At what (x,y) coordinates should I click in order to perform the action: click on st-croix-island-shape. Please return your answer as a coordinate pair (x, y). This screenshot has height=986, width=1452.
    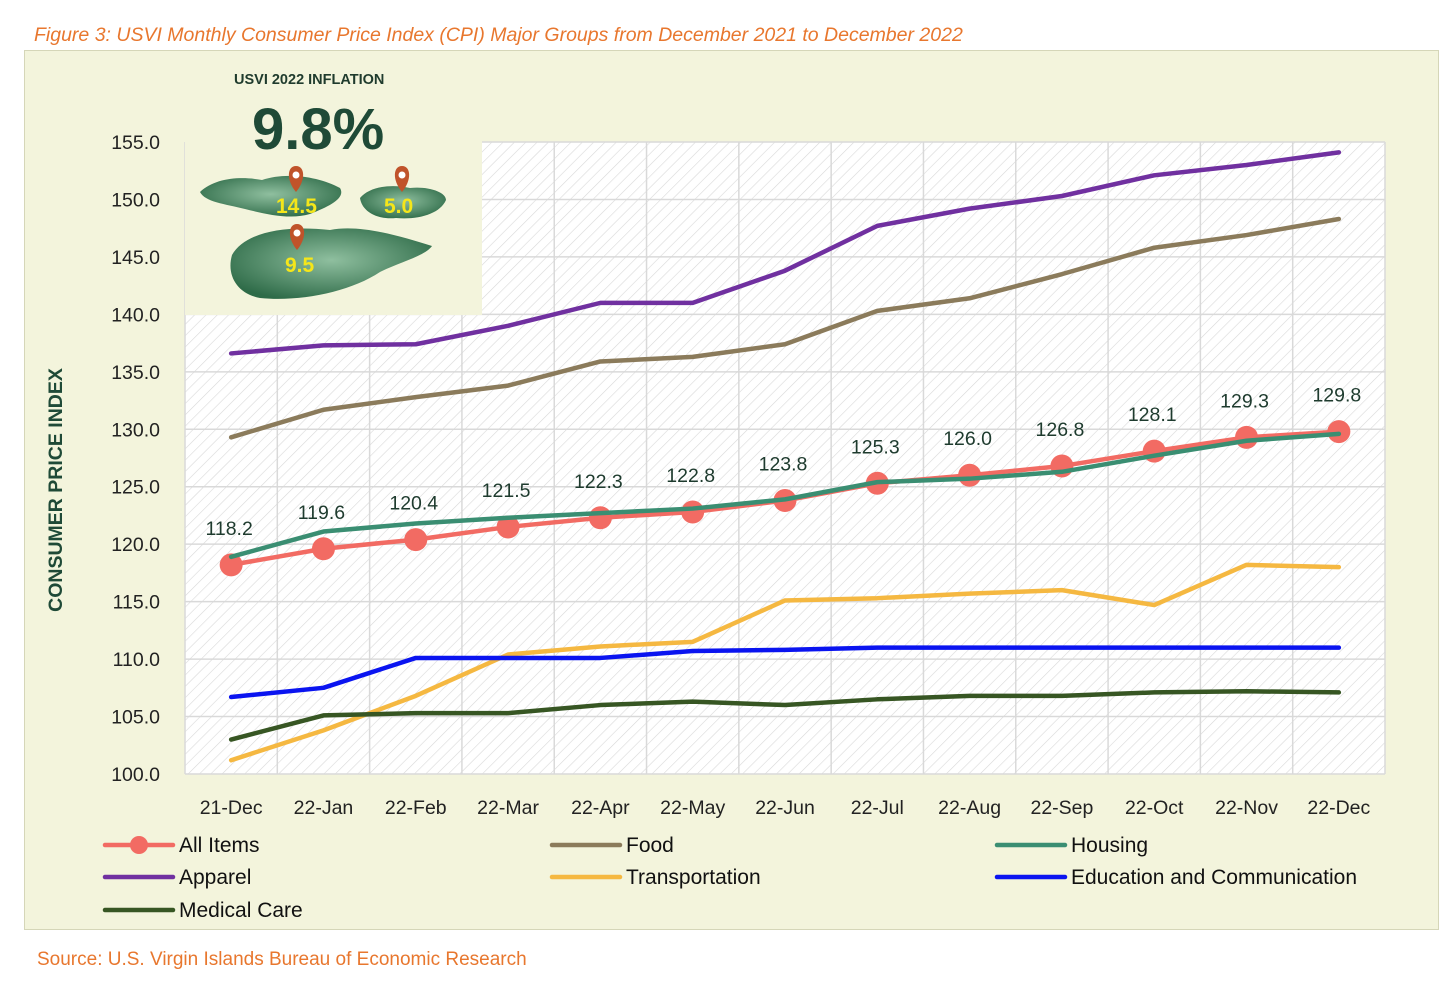
    Looking at the image, I should click on (331, 263).